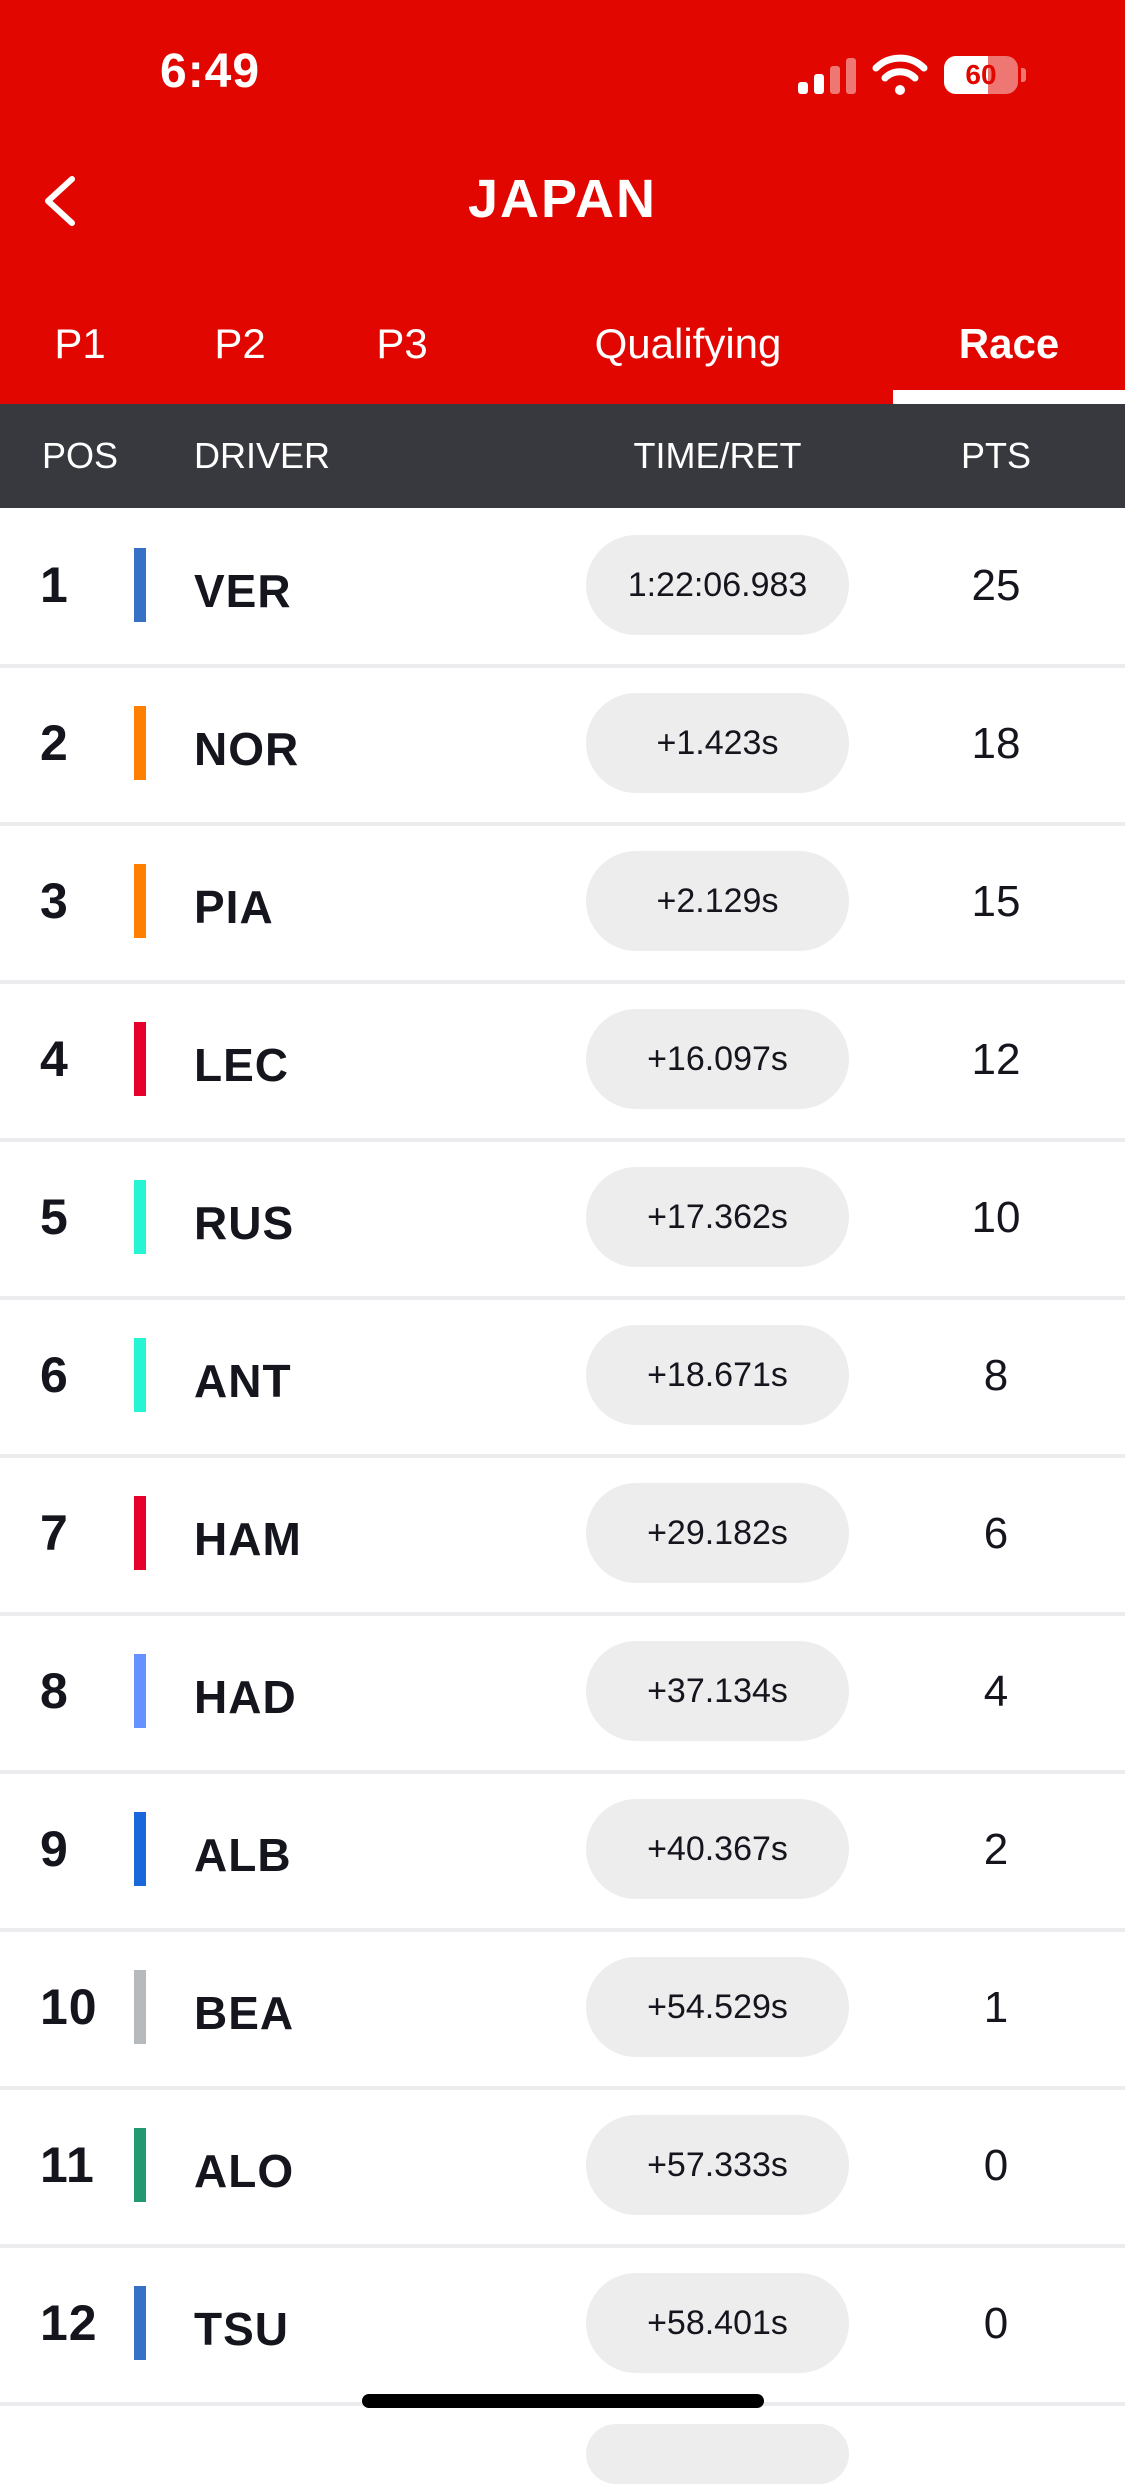 This screenshot has height=2484, width=1125. Describe the element at coordinates (717, 1533) in the screenshot. I see `race-time: +29.182s` at that location.